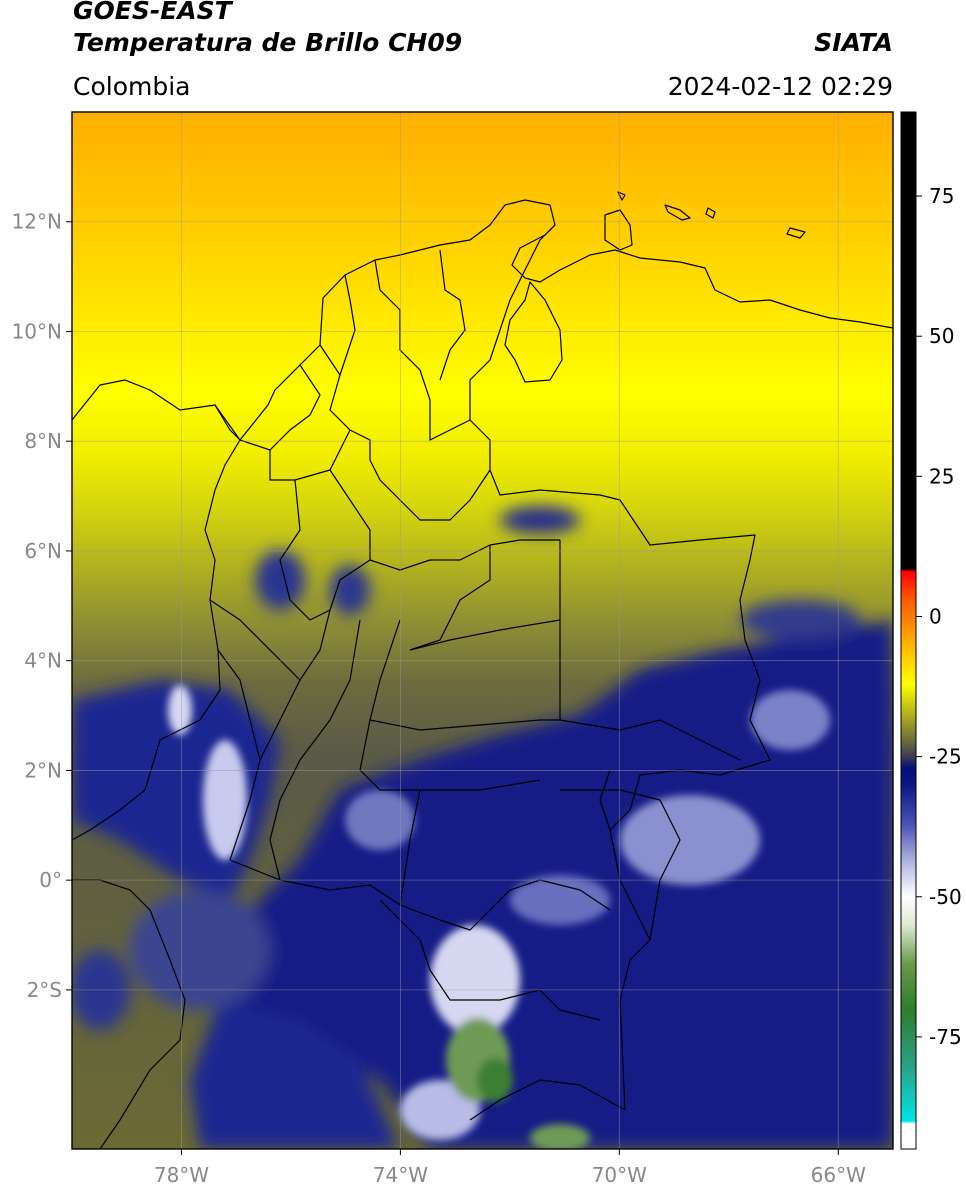  What do you see at coordinates (619, 1175) in the screenshot?
I see `lon-tick-label: 70°W` at bounding box center [619, 1175].